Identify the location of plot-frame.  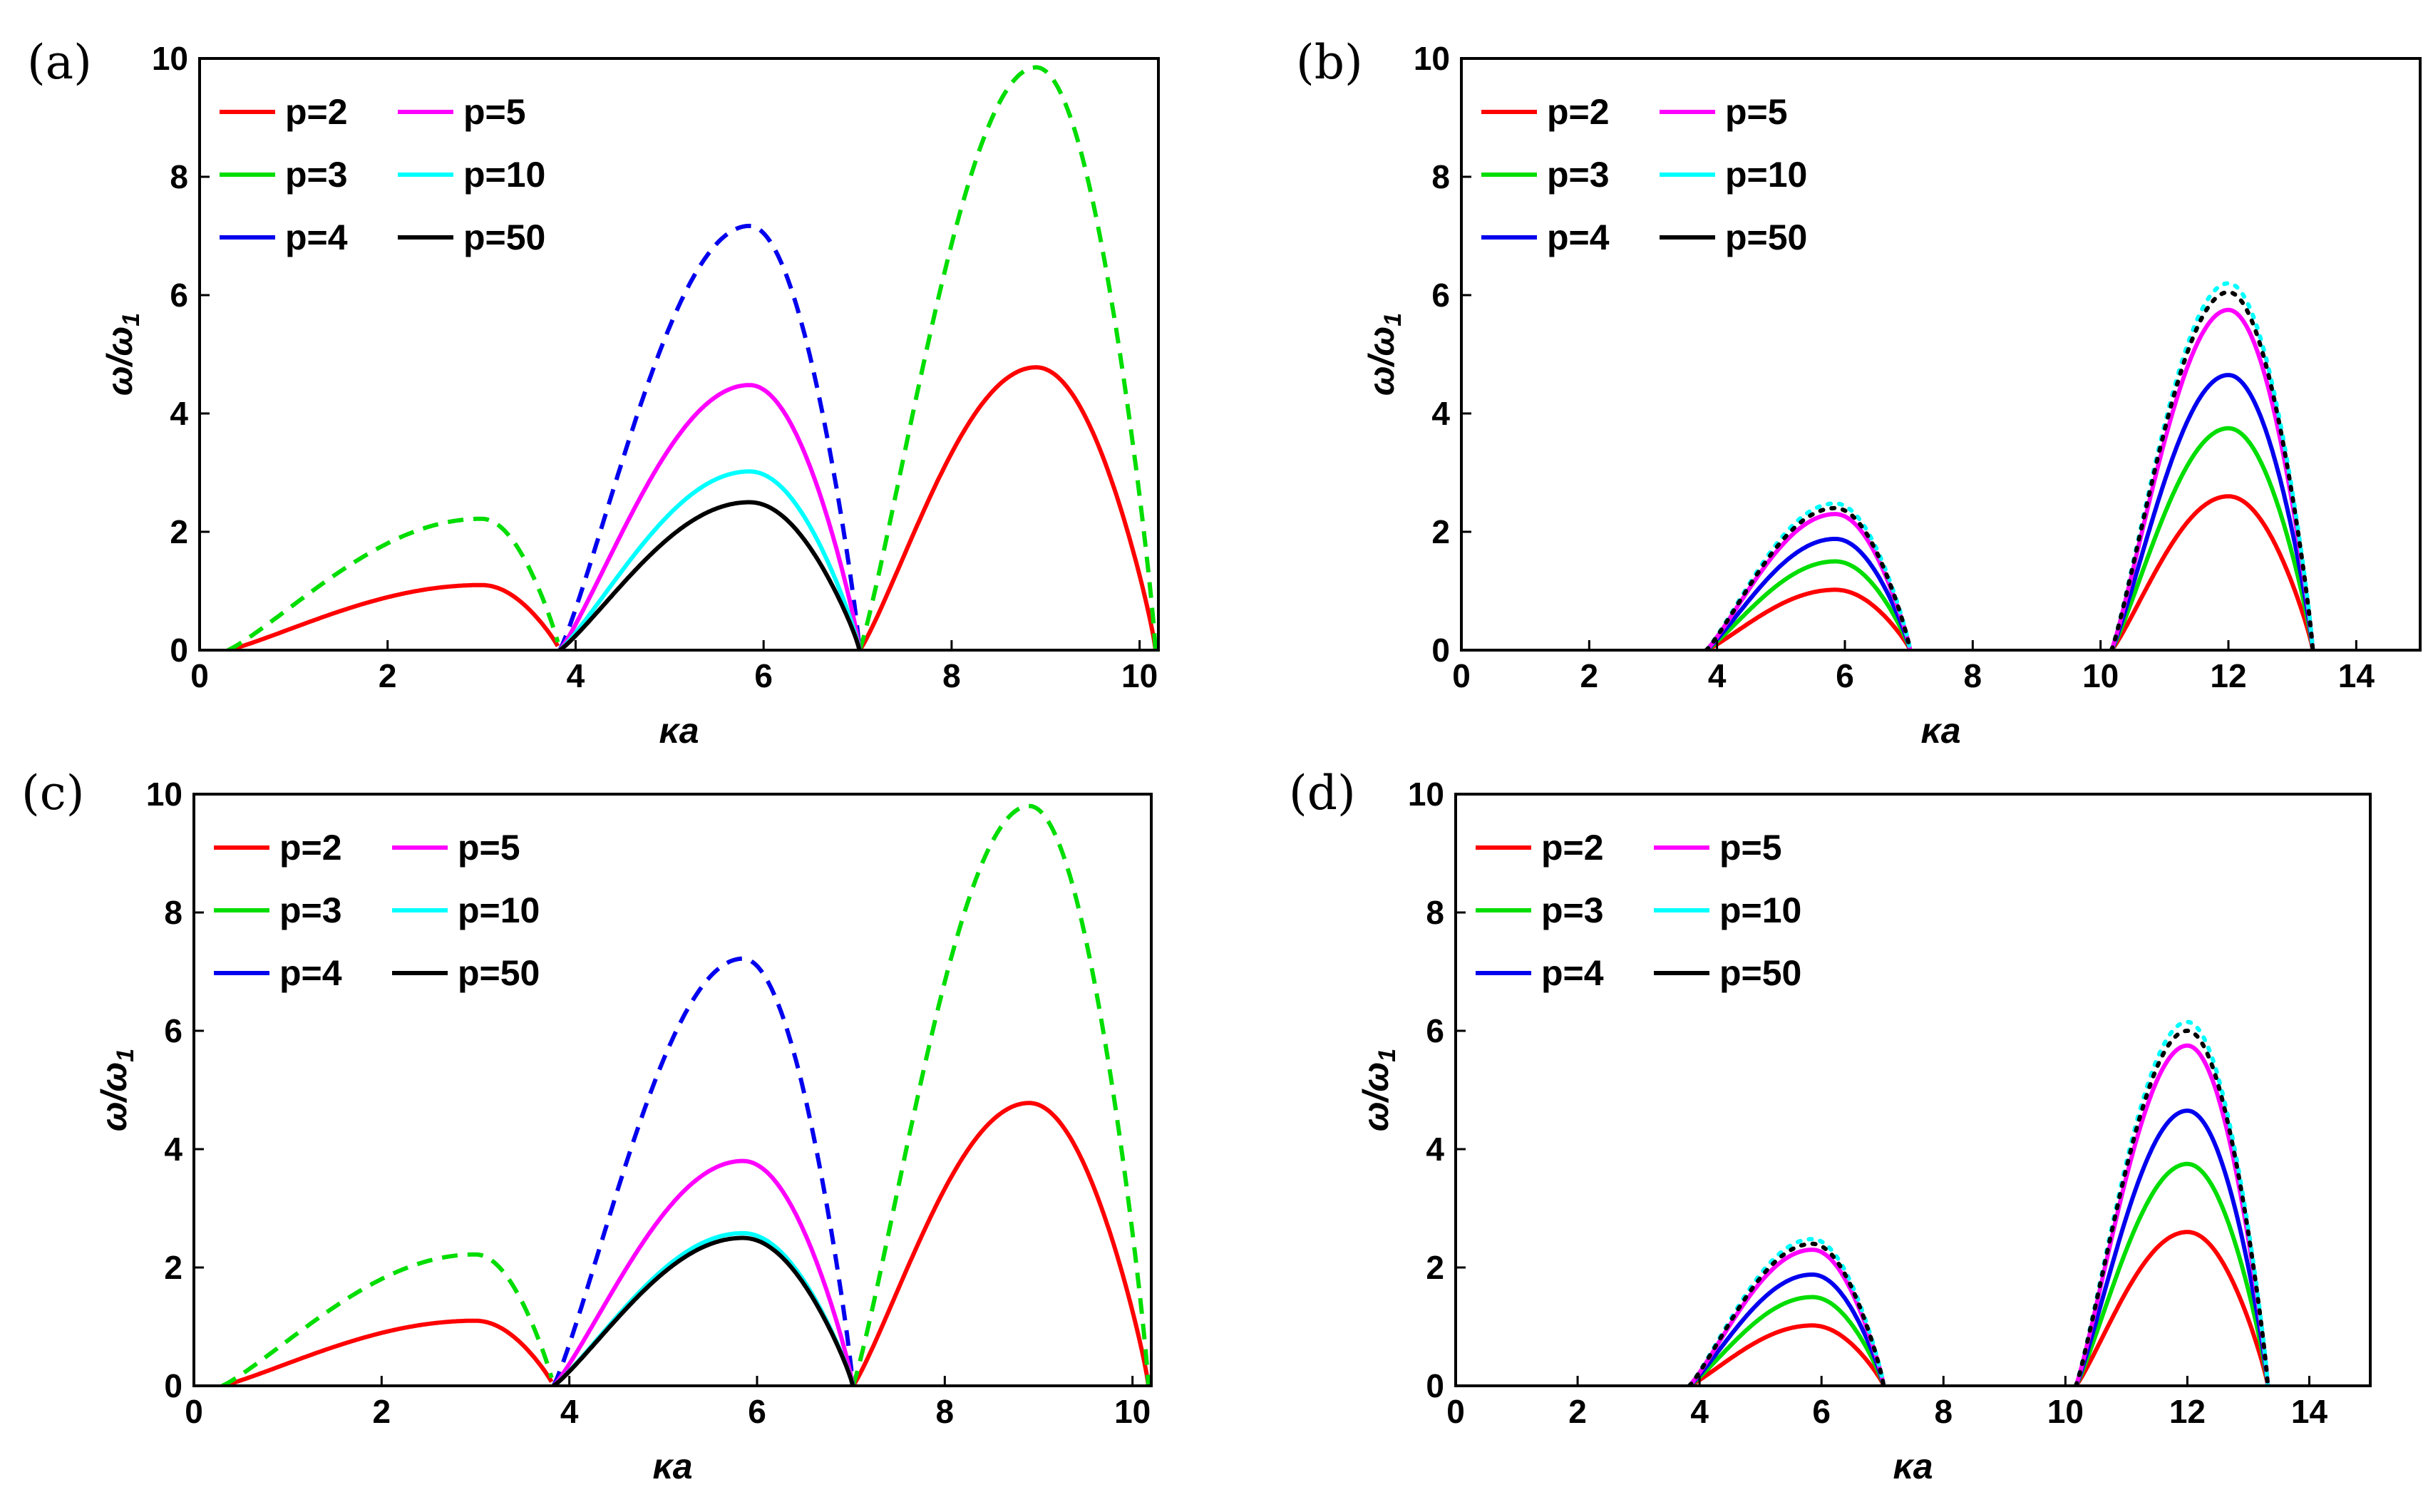
(1913, 1090).